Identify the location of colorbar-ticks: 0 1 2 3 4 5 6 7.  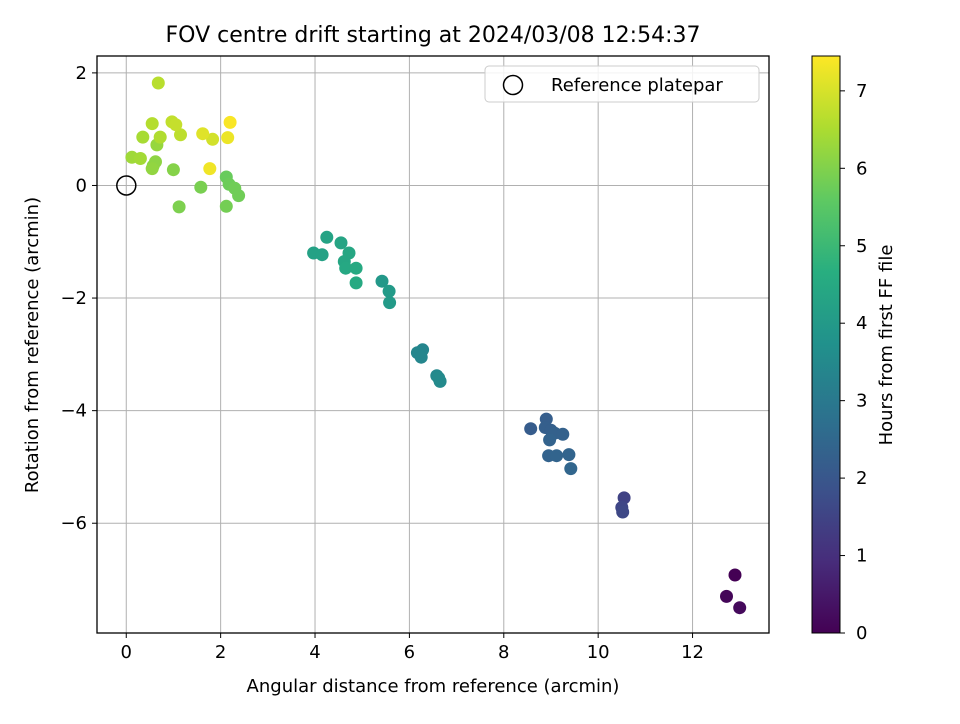
(853, 362).